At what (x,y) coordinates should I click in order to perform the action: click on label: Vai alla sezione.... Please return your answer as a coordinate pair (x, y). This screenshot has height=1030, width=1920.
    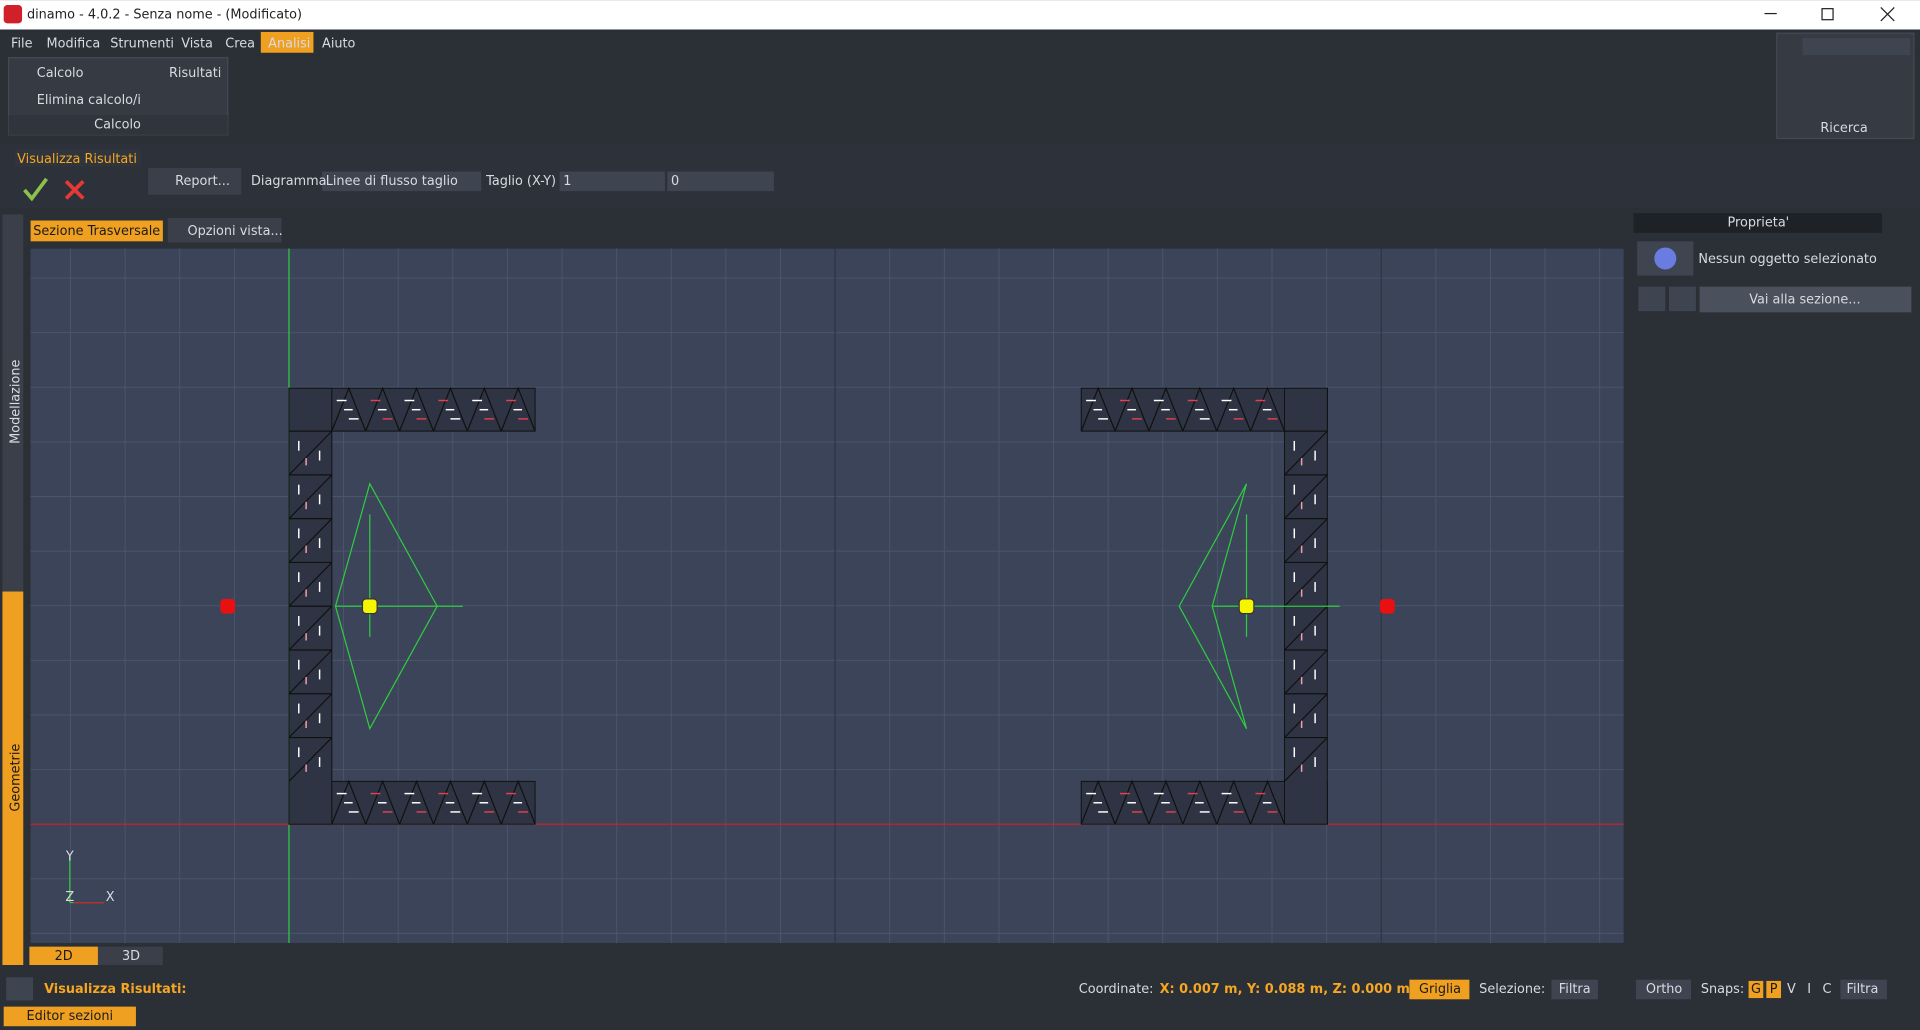
    Looking at the image, I should click on (1804, 300).